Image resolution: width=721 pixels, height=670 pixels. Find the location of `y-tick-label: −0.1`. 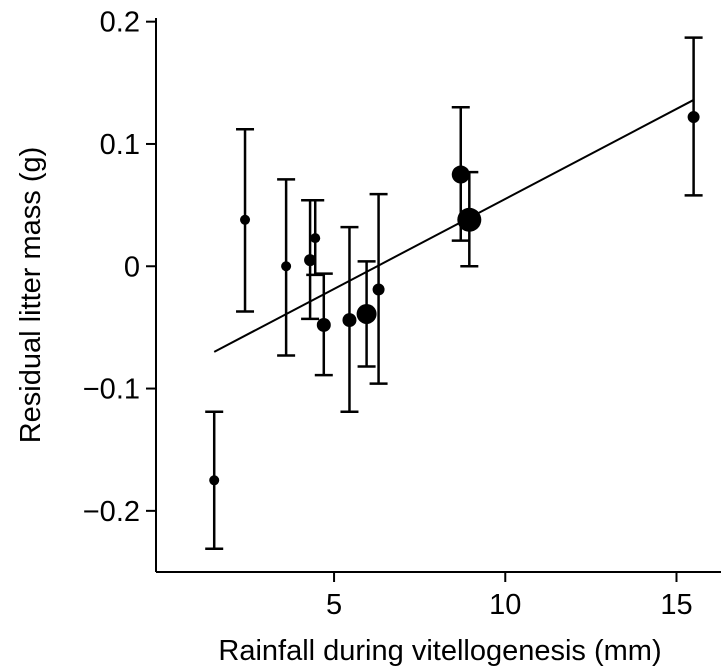

y-tick-label: −0.1 is located at coordinates (111, 390).